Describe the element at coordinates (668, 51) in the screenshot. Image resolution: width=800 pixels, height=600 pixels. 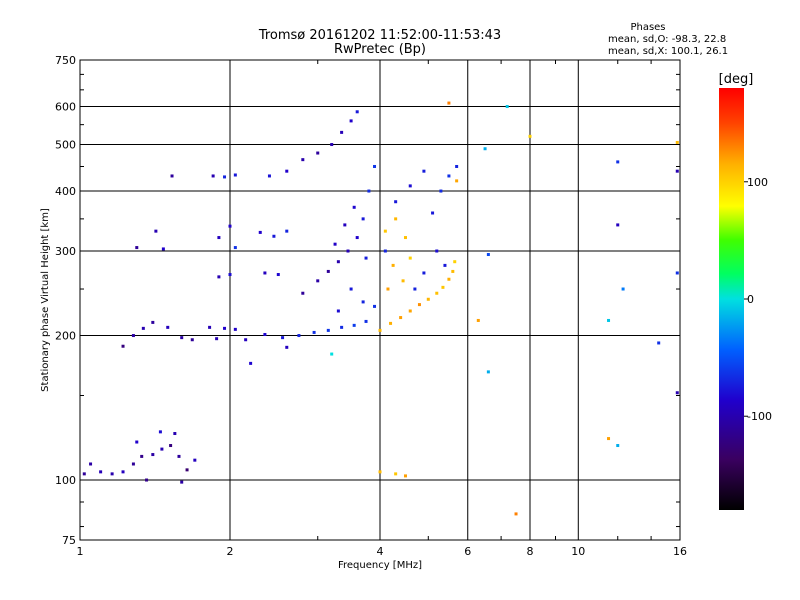
I see `stats-line-x: mean, sd,X: 100.1, 26.1` at that location.